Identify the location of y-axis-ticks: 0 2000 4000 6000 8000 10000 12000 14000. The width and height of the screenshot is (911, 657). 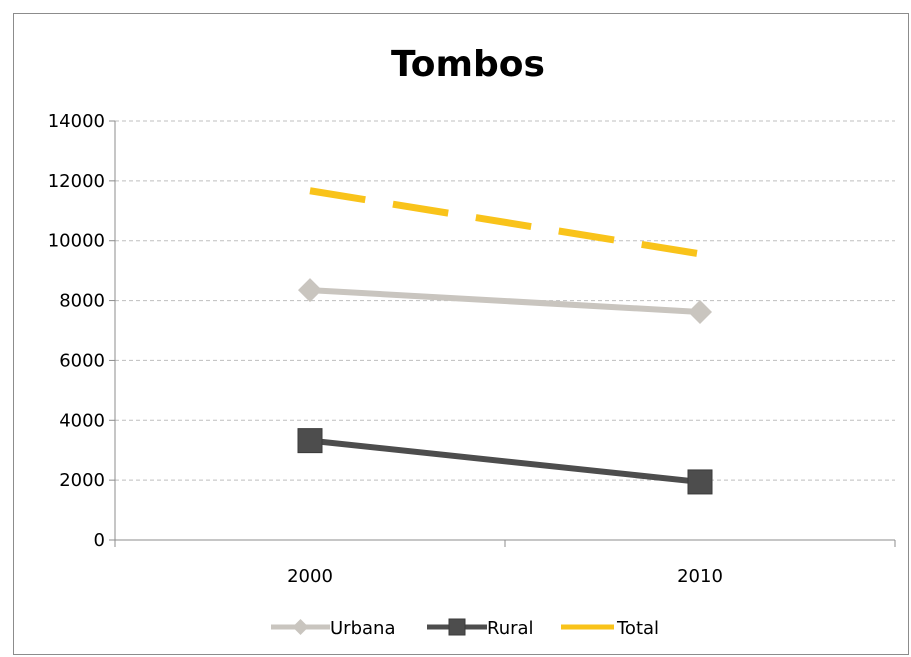
(81, 331).